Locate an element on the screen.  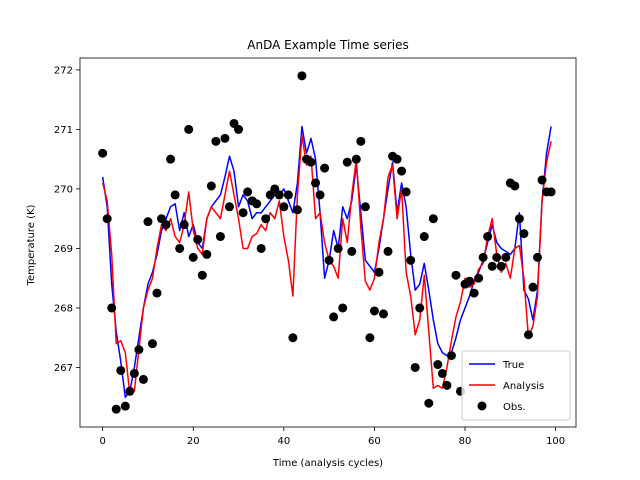
legend: True Analysis Obs. is located at coordinates (516, 385).